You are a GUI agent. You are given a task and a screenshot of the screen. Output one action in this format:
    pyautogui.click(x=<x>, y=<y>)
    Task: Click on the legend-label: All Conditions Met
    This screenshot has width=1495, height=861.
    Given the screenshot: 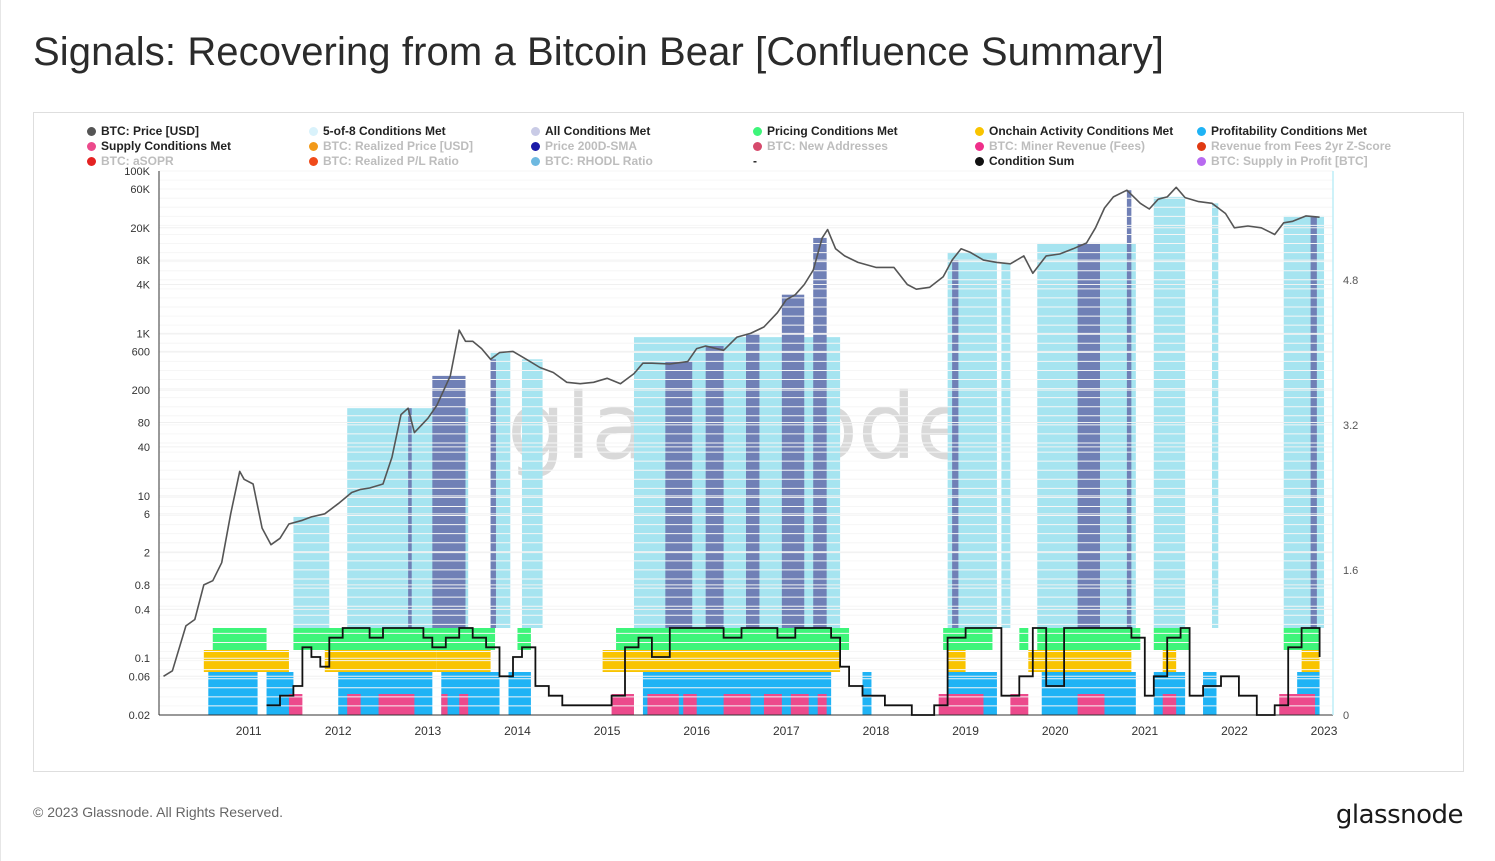 What is the action you would take?
    pyautogui.click(x=598, y=131)
    